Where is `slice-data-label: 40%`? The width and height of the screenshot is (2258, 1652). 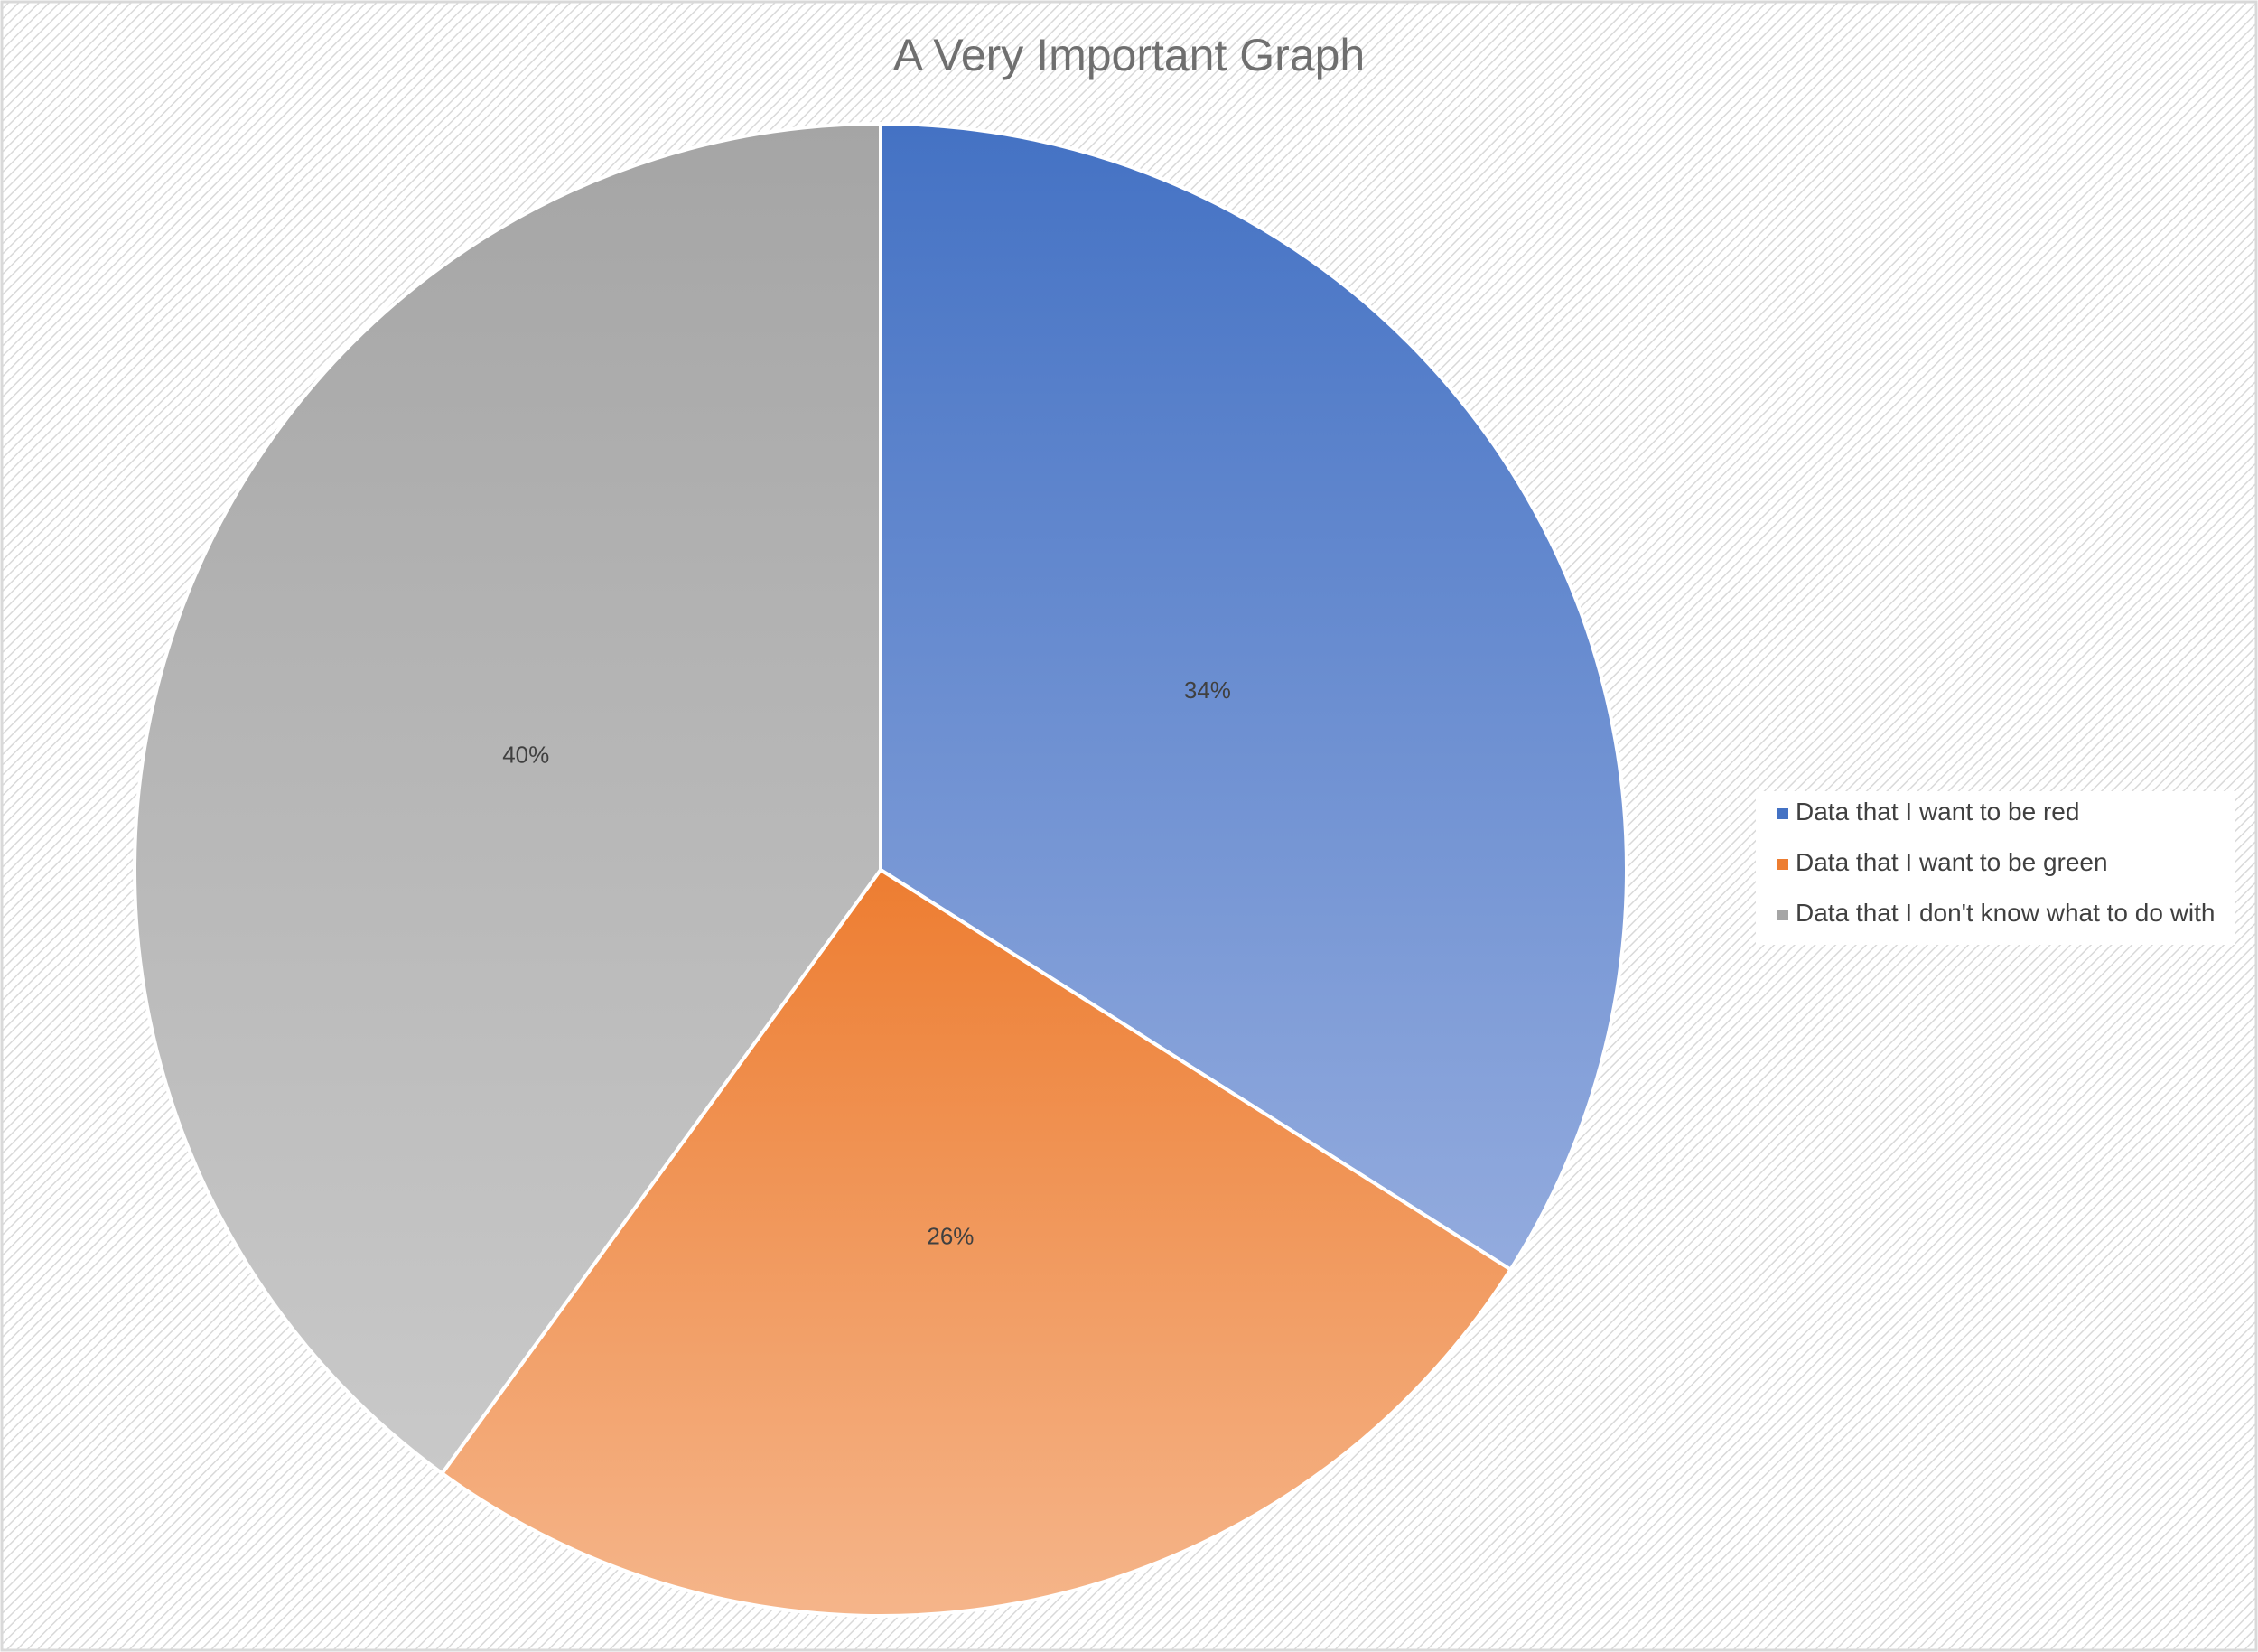 slice-data-label: 40% is located at coordinates (525, 754).